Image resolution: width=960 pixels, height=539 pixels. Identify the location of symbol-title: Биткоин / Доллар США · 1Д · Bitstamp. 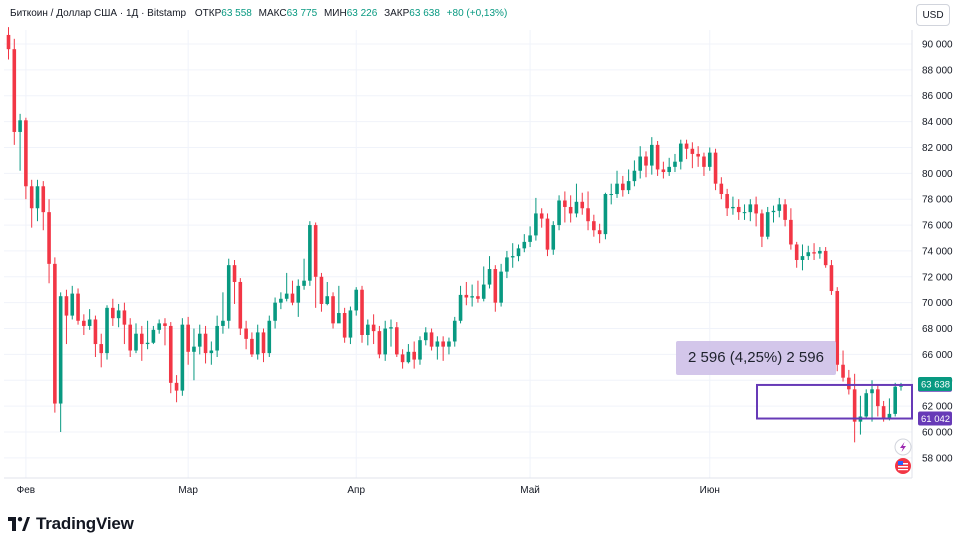
(98, 13).